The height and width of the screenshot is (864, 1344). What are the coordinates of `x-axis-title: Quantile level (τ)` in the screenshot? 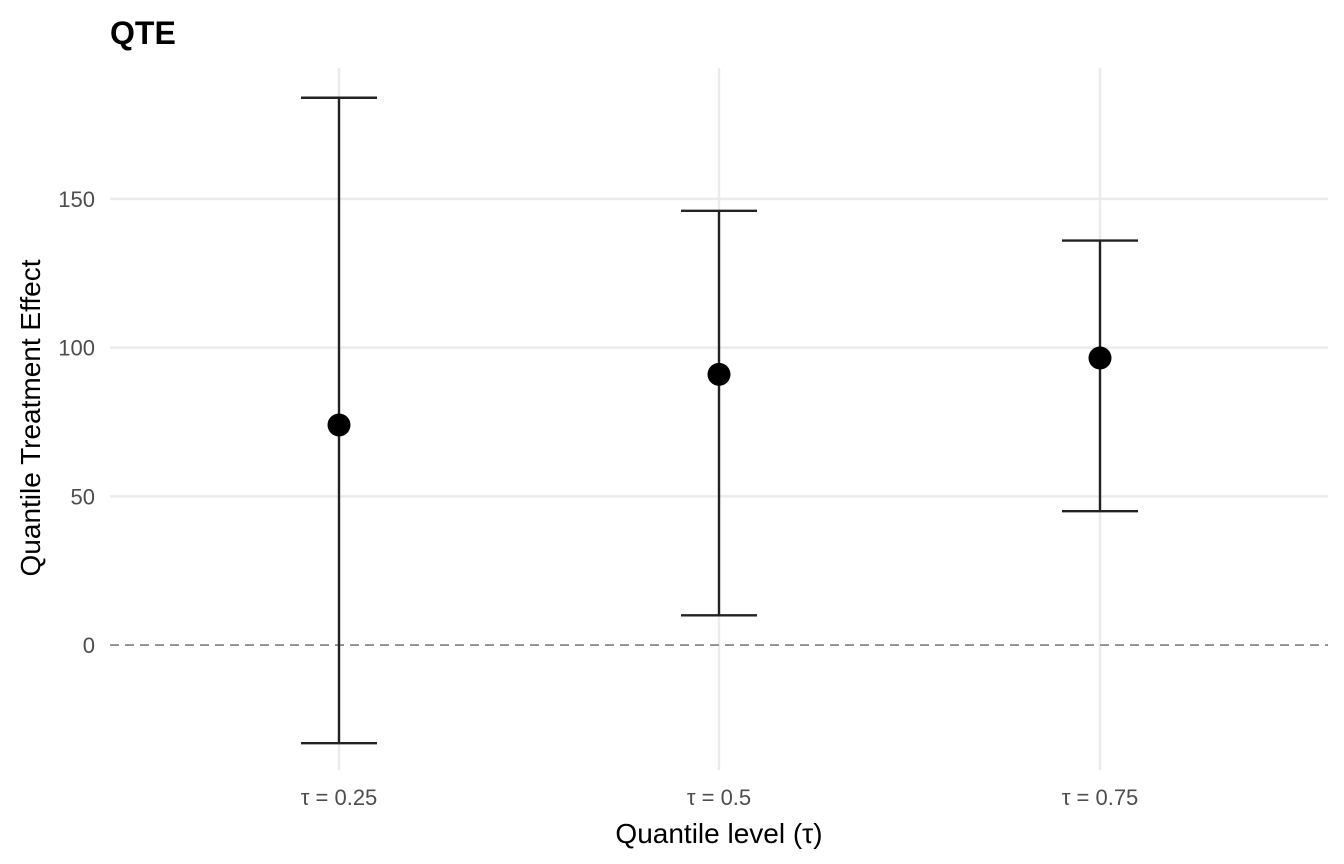 It's located at (718, 833).